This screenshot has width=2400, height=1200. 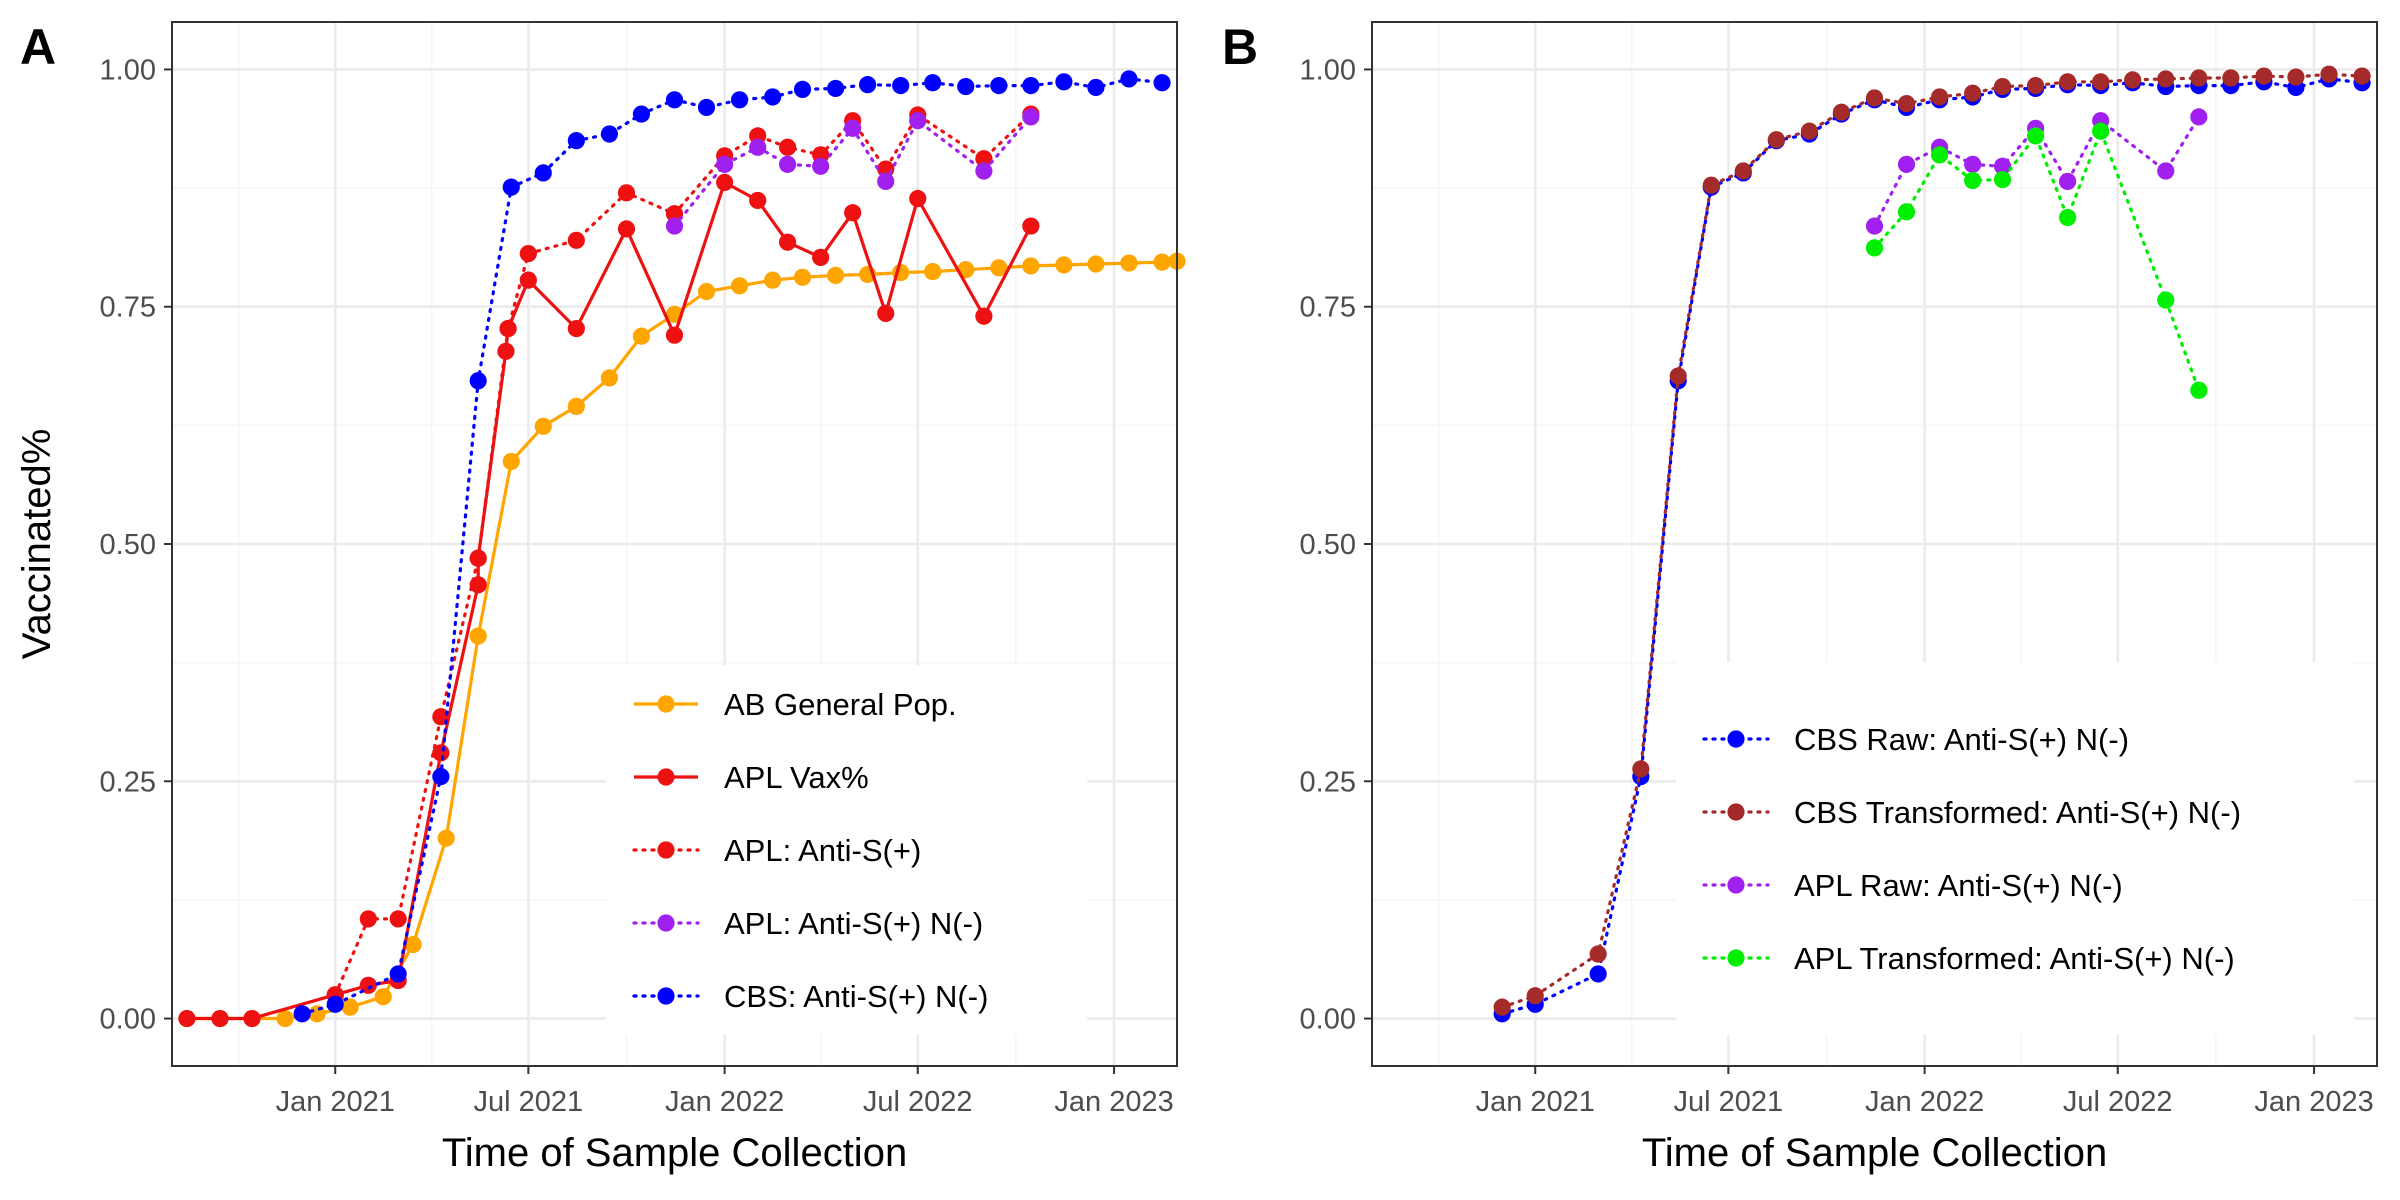 I want to click on series-apl-raw-anti-s-n, so click(x=2036, y=171).